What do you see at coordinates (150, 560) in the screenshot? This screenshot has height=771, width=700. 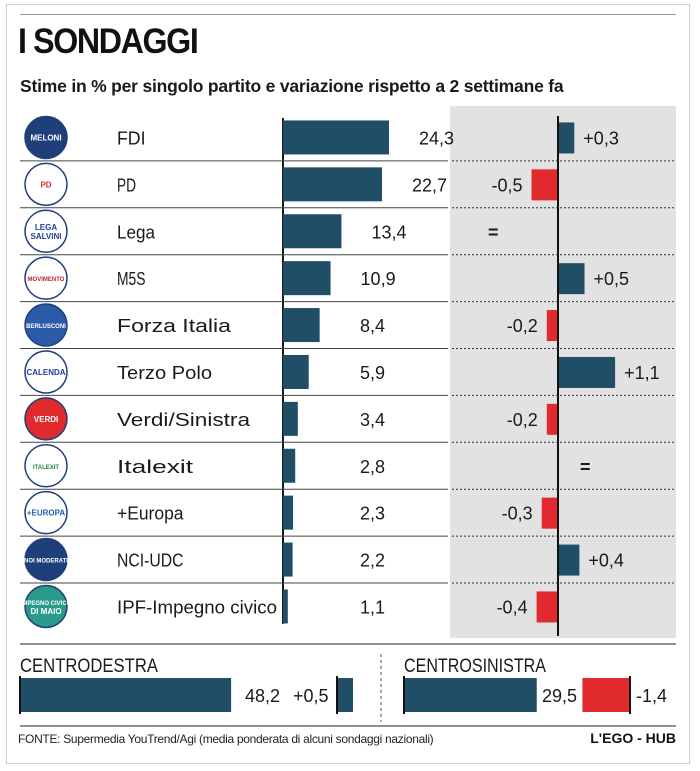 I see `party-label: NCI-UDC` at bounding box center [150, 560].